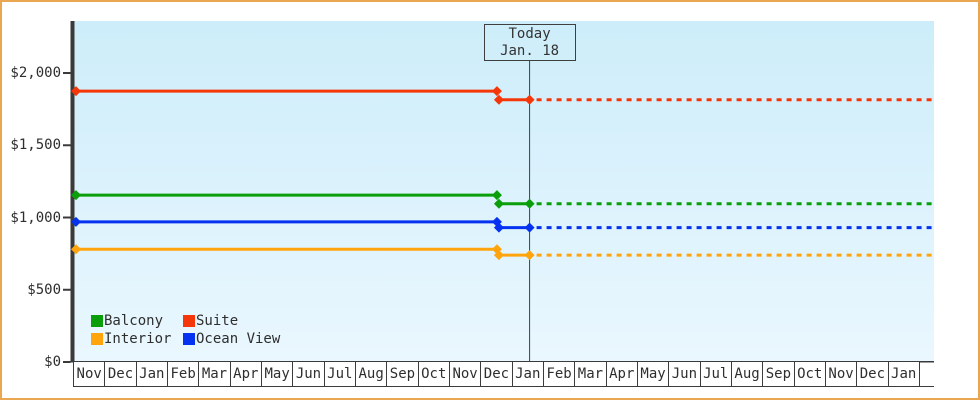 The width and height of the screenshot is (980, 400). I want to click on y-axis-line, so click(72, 191).